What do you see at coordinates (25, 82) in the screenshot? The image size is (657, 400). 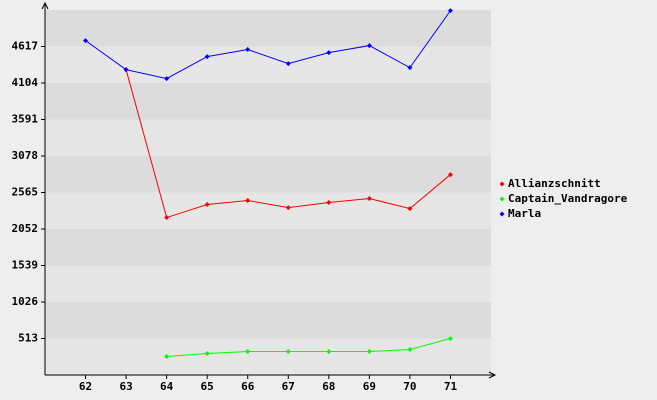 I see `y-tick-label: 4104` at bounding box center [25, 82].